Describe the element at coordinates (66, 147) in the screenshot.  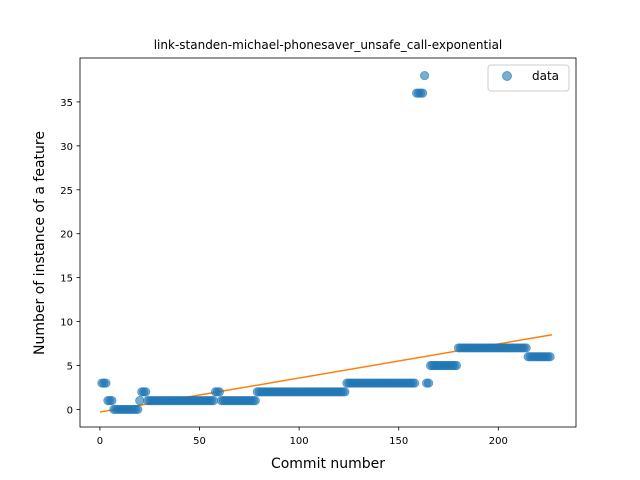
I see `y-tick-label: 30` at that location.